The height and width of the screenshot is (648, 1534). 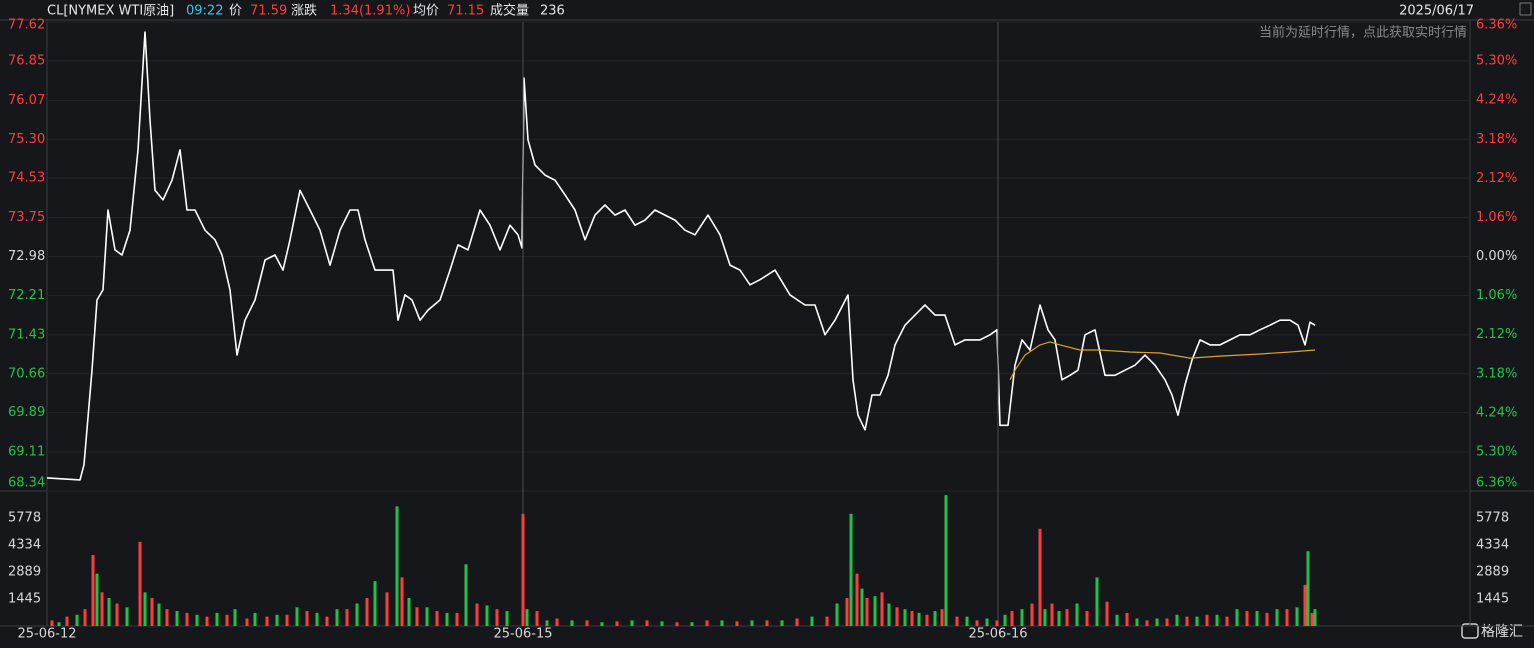 What do you see at coordinates (26, 178) in the screenshot?
I see `y-tick-label: 74.53` at bounding box center [26, 178].